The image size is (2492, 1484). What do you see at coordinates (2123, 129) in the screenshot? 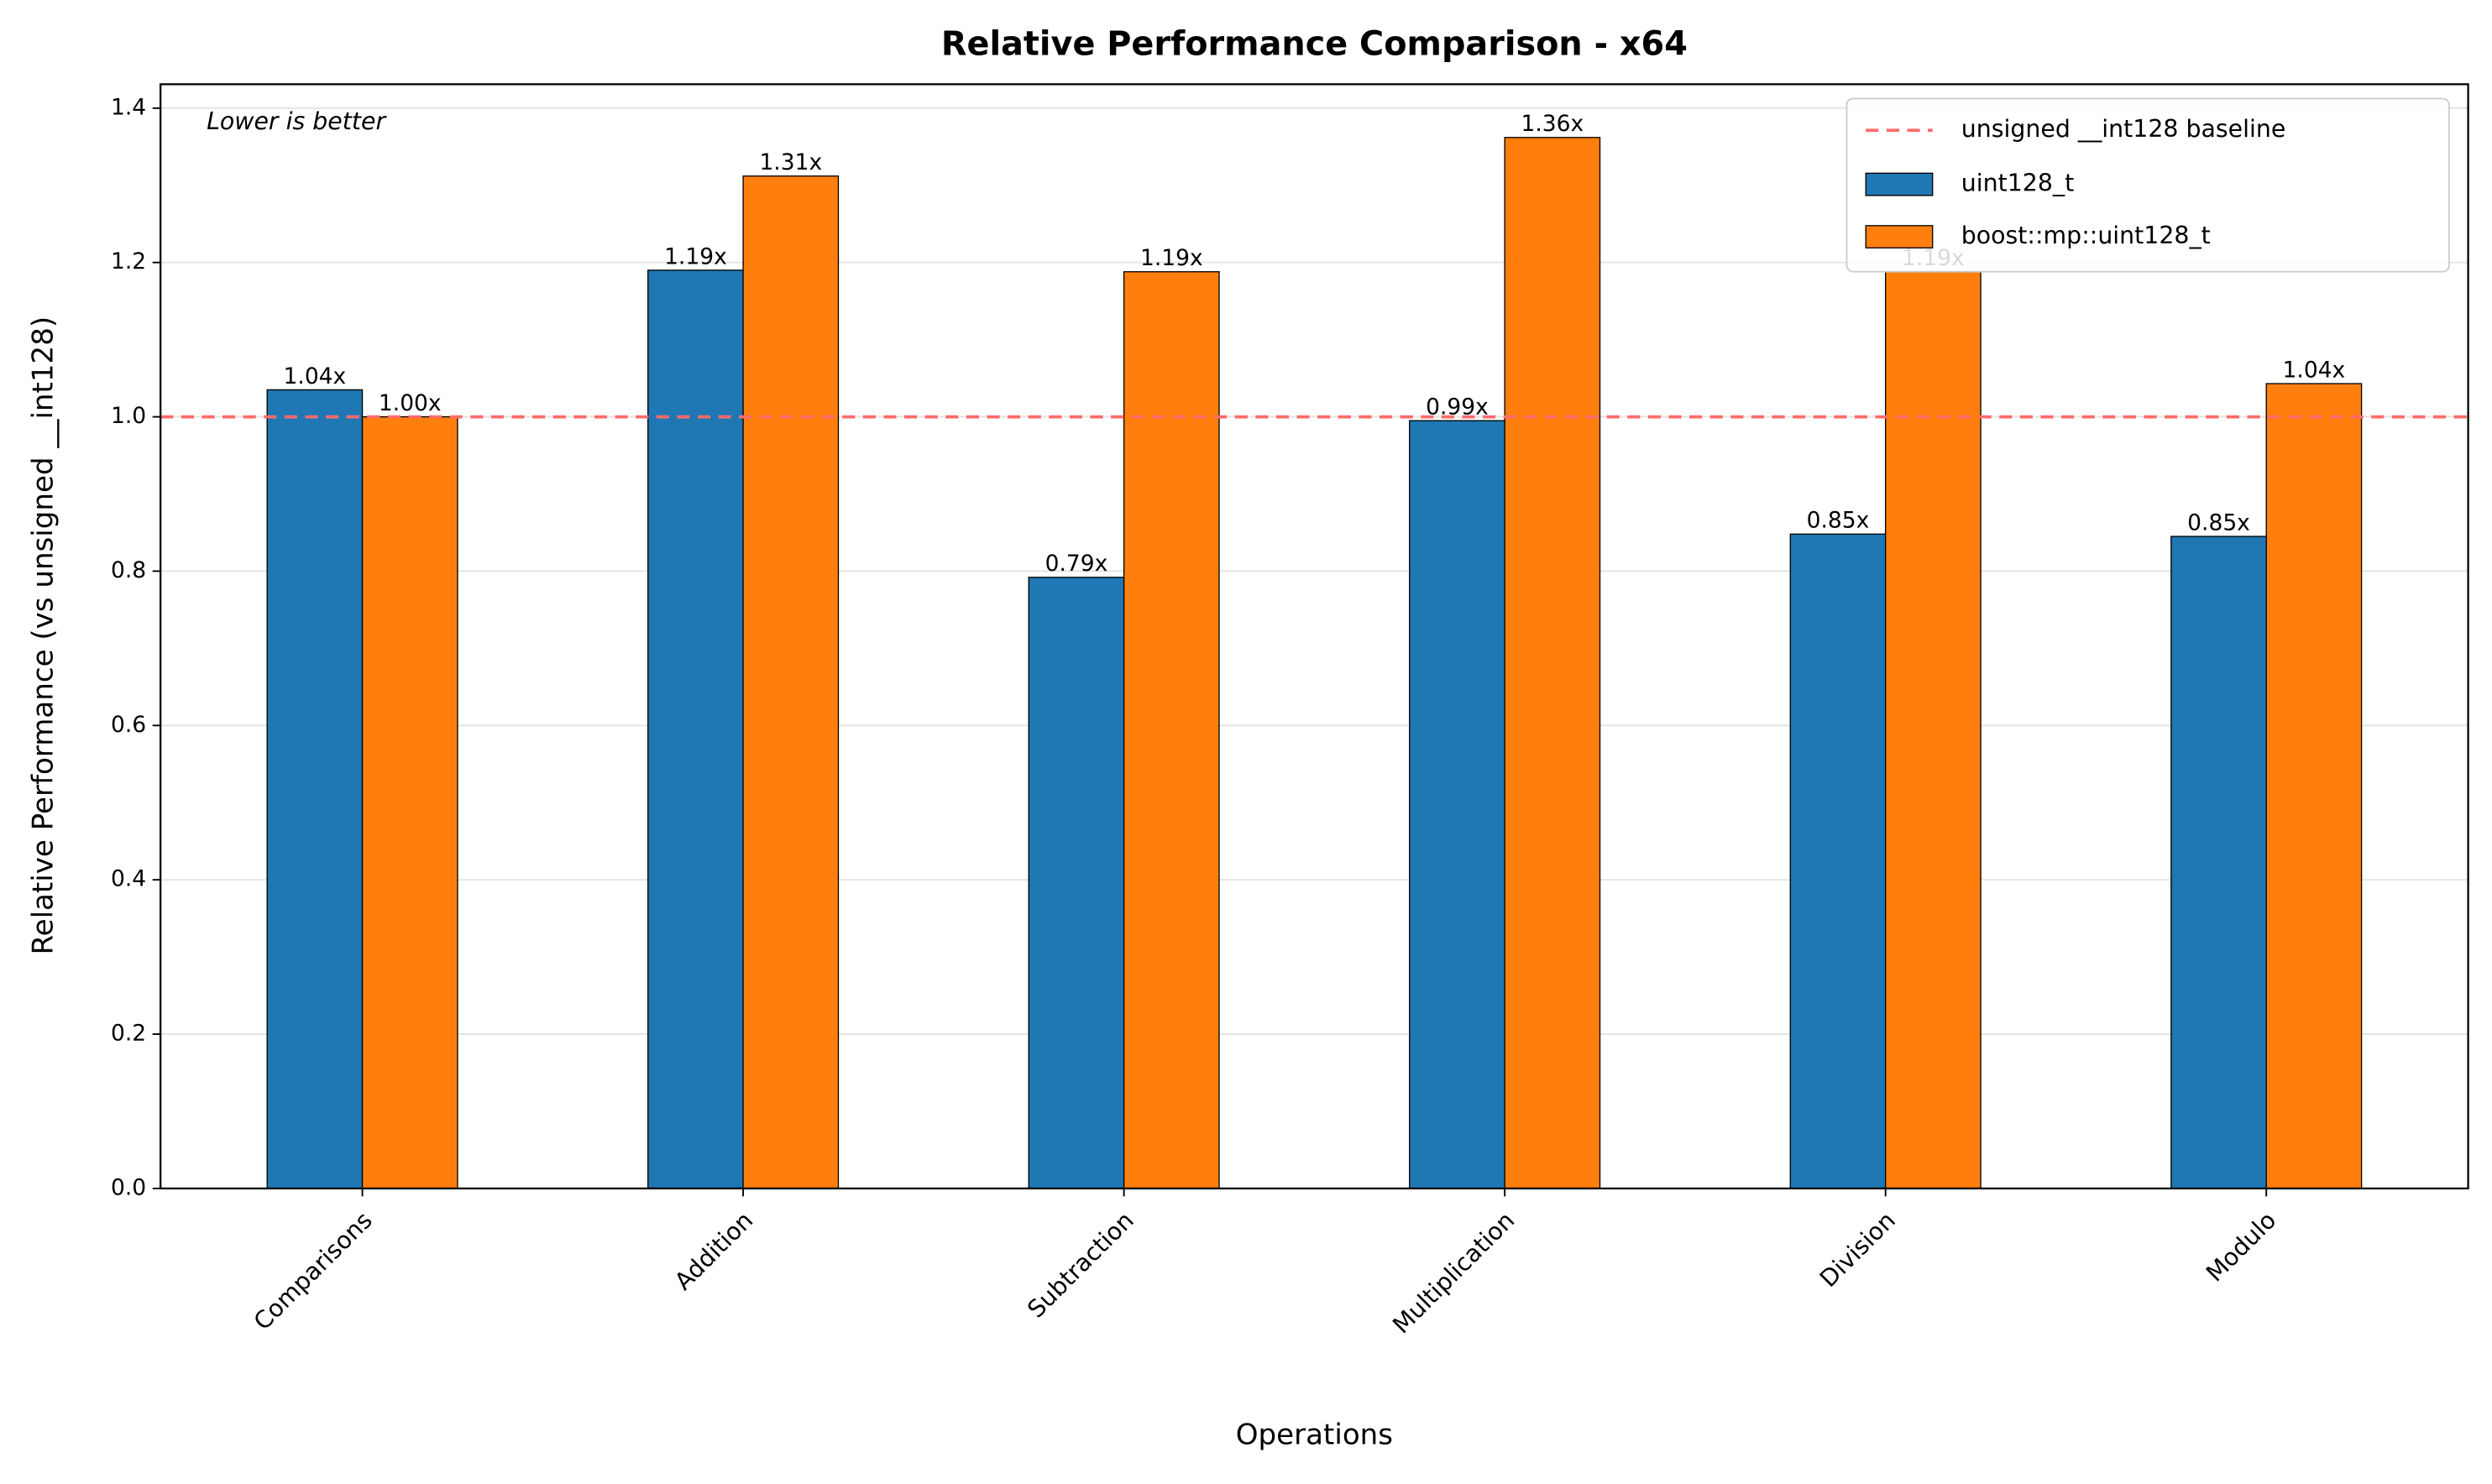
I see `legend-label: unsigned __int128 baseline` at bounding box center [2123, 129].